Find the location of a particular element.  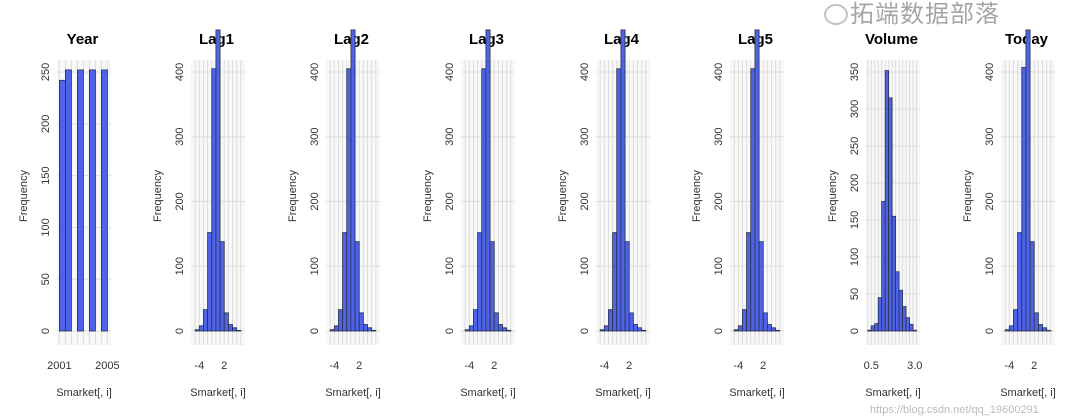

watermark-url: https://blog.csdn.net/qq_19600291 is located at coordinates (954, 410).